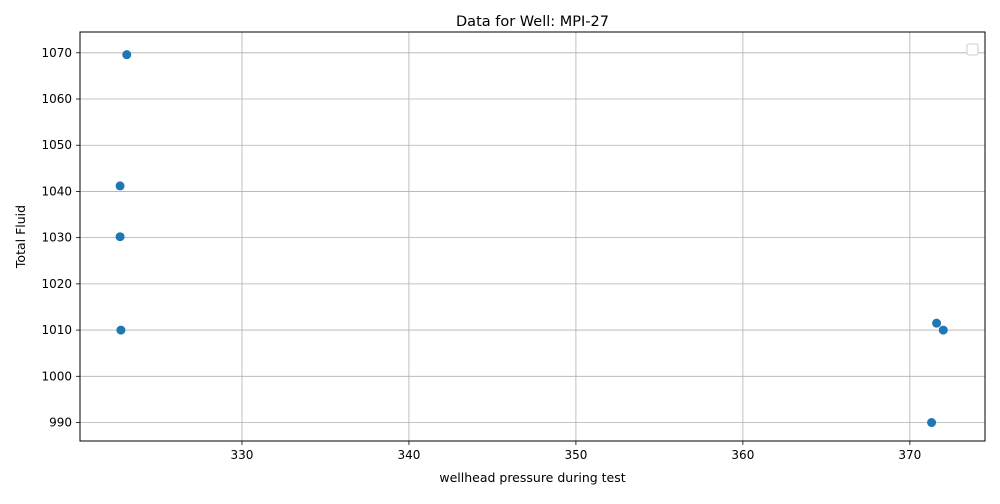  I want to click on x-axis-ticks: 330 340 350 360 370, so click(576, 451).